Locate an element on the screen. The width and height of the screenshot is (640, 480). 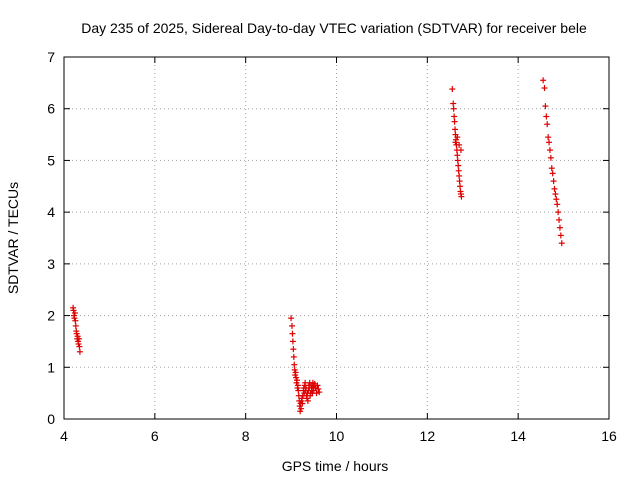
y-tick-label: 0 is located at coordinates (51, 419).